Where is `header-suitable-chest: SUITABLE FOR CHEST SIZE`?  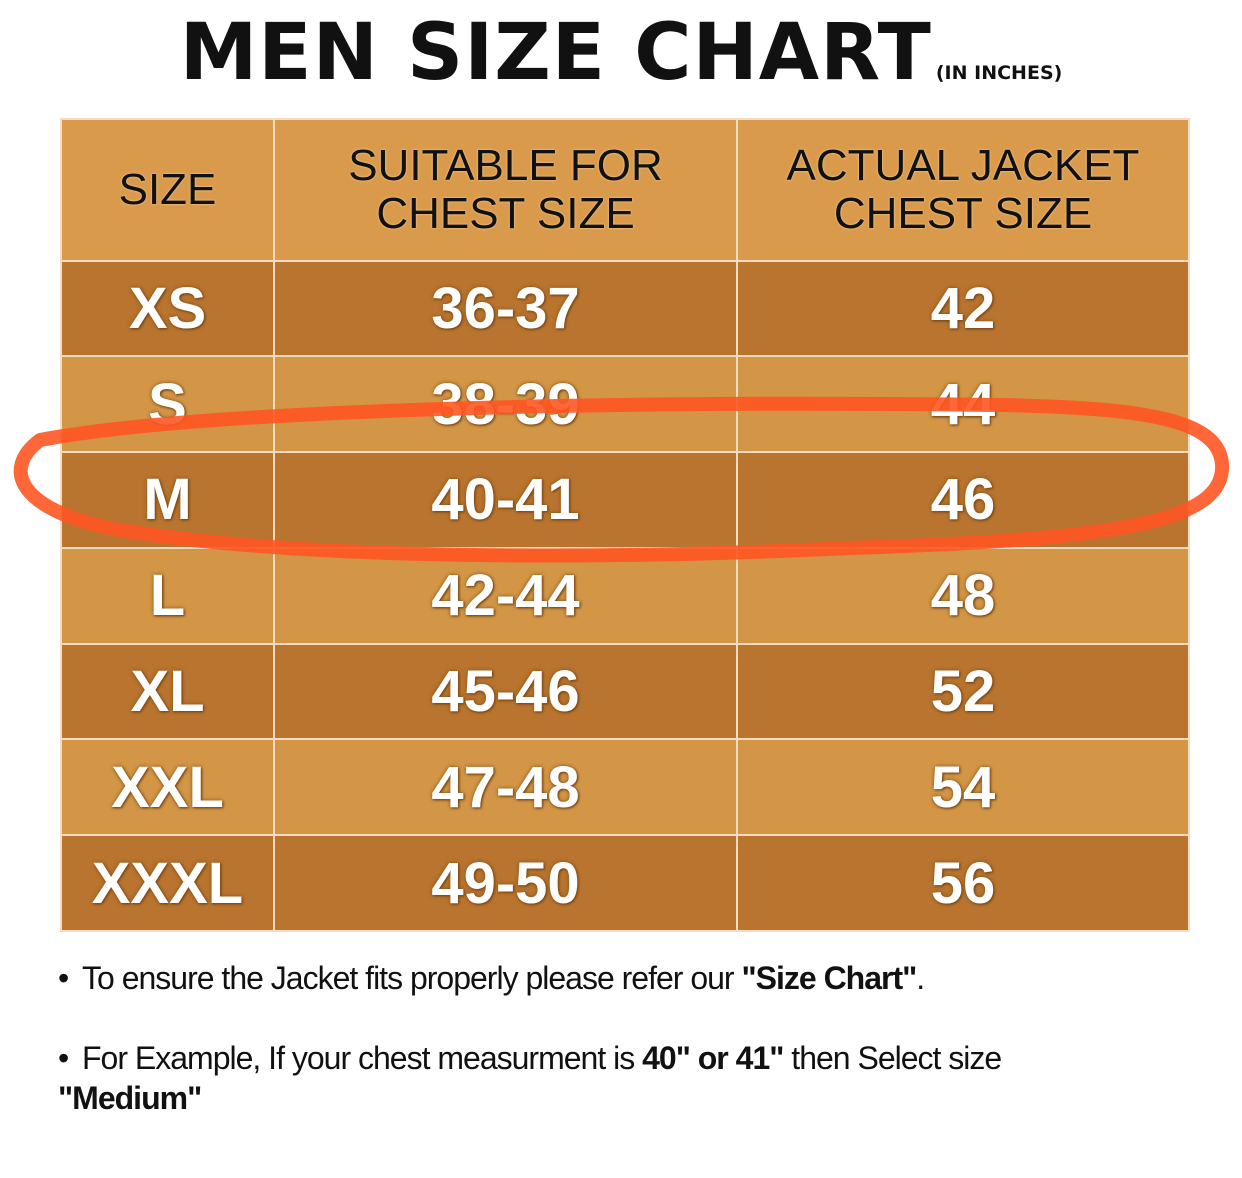
header-suitable-chest: SUITABLE FOR CHEST SIZE is located at coordinates (505, 190).